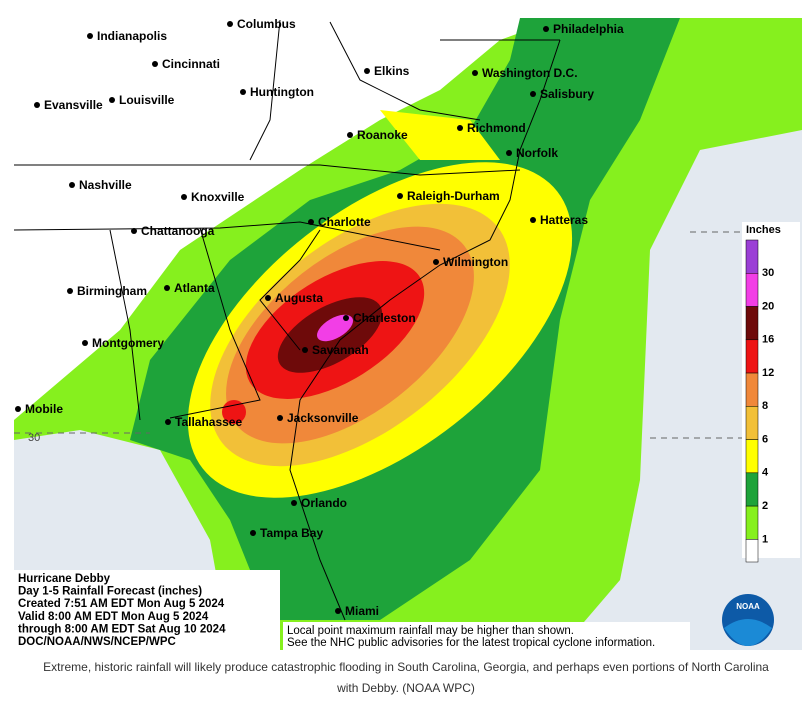 The image size is (812, 710). Describe the element at coordinates (384, 318) in the screenshot. I see `city-label: Charleston` at that location.